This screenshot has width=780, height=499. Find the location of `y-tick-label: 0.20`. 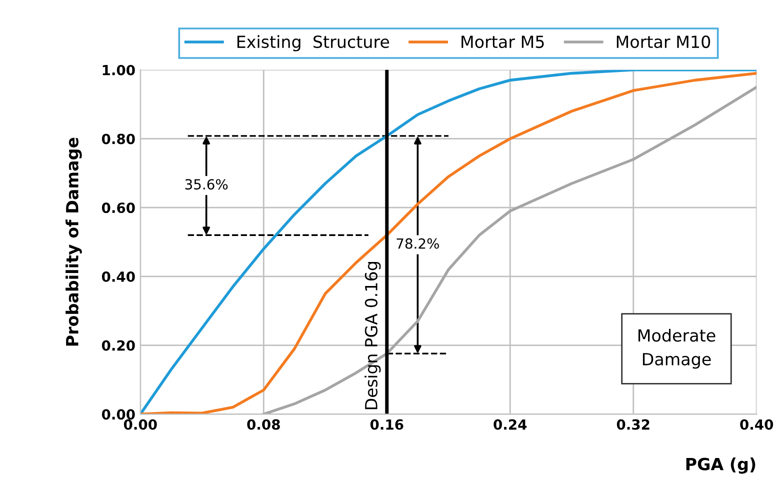

y-tick-label: 0.20 is located at coordinates (118, 345).